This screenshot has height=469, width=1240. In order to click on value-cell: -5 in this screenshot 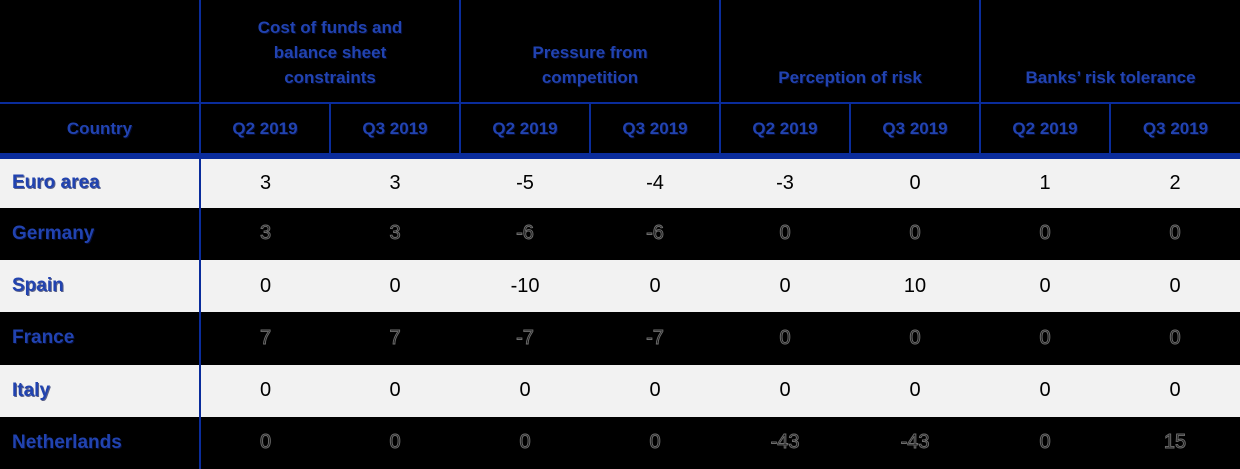, I will do `click(525, 181)`.